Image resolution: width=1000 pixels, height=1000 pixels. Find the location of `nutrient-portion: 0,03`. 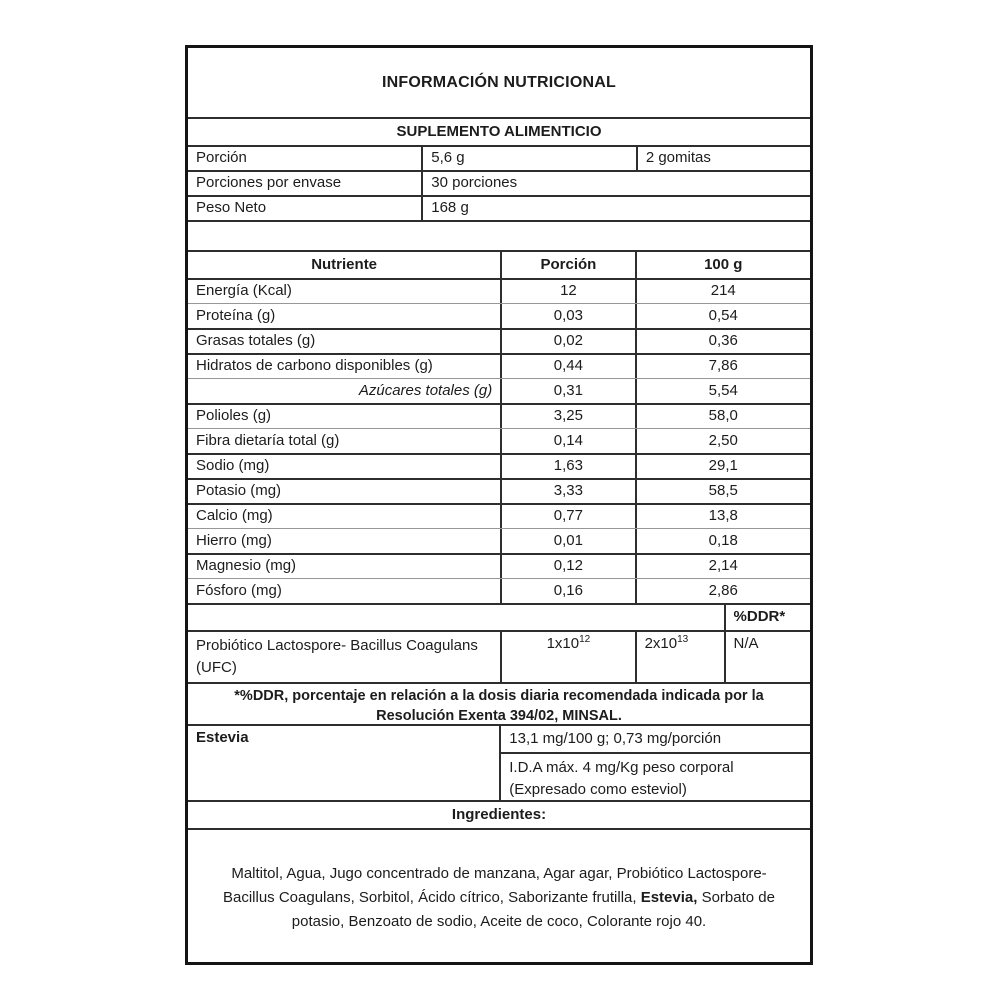

nutrient-portion: 0,03 is located at coordinates (567, 316).